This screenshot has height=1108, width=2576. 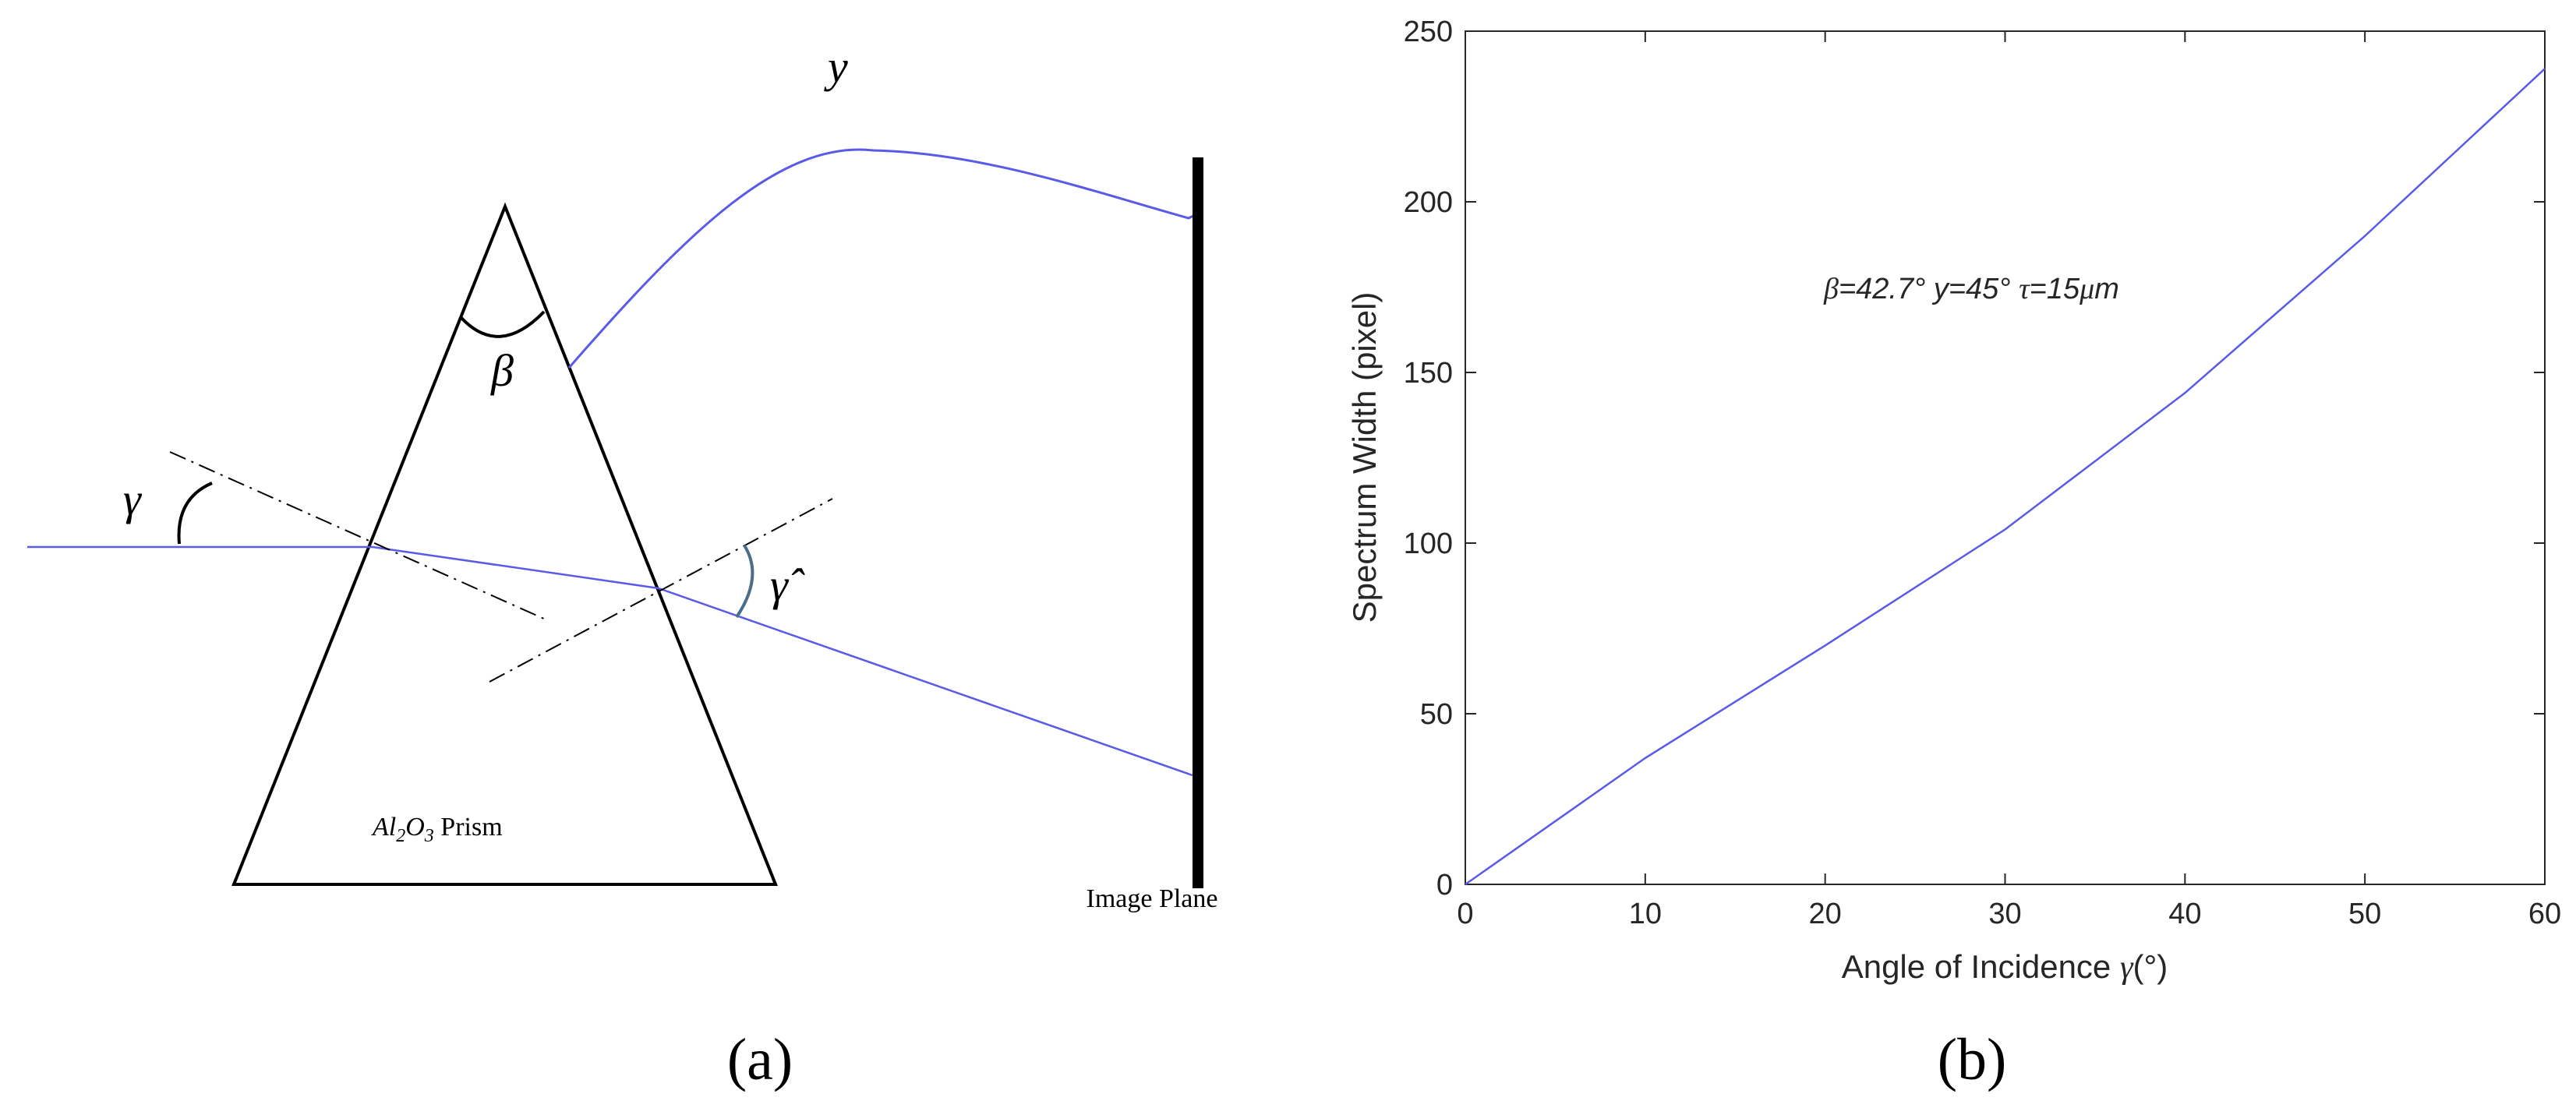 I want to click on gamma-hat-label: γ̂, so click(x=787, y=584).